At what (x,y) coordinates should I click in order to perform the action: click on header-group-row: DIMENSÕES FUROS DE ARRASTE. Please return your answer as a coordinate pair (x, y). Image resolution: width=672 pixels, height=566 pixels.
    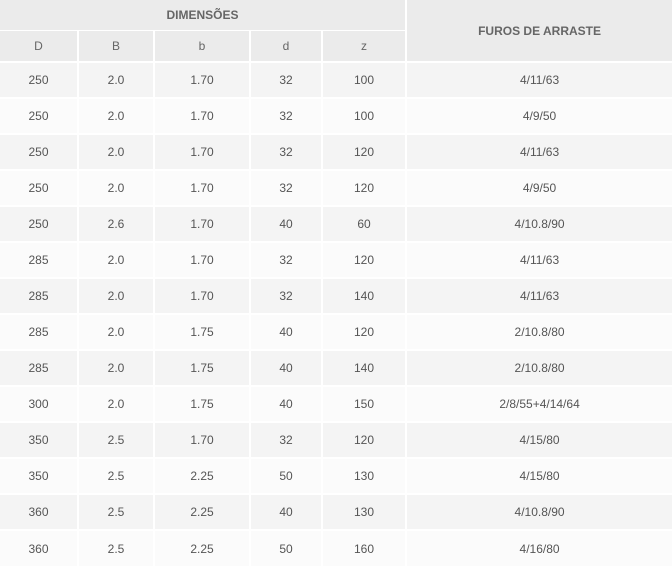
    Looking at the image, I should click on (336, 31).